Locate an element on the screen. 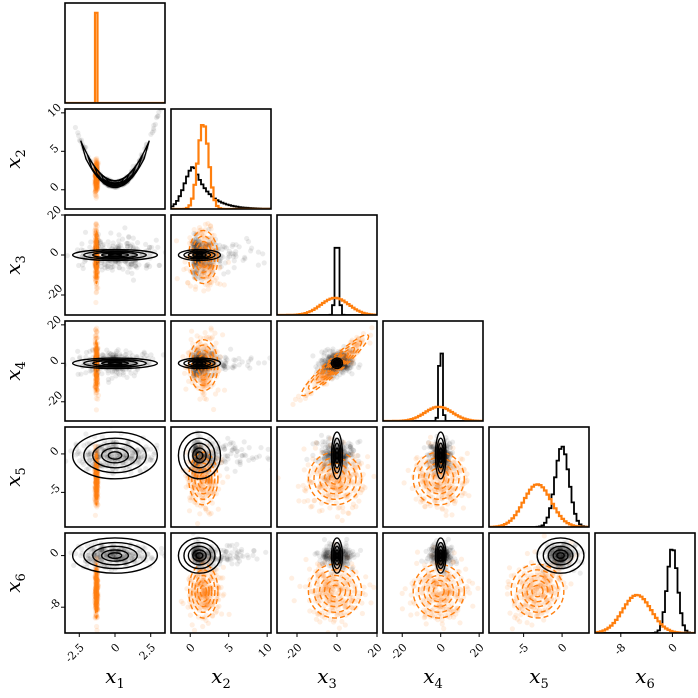 The image size is (698, 698). histogram-approx is located at coordinates (433, 413).